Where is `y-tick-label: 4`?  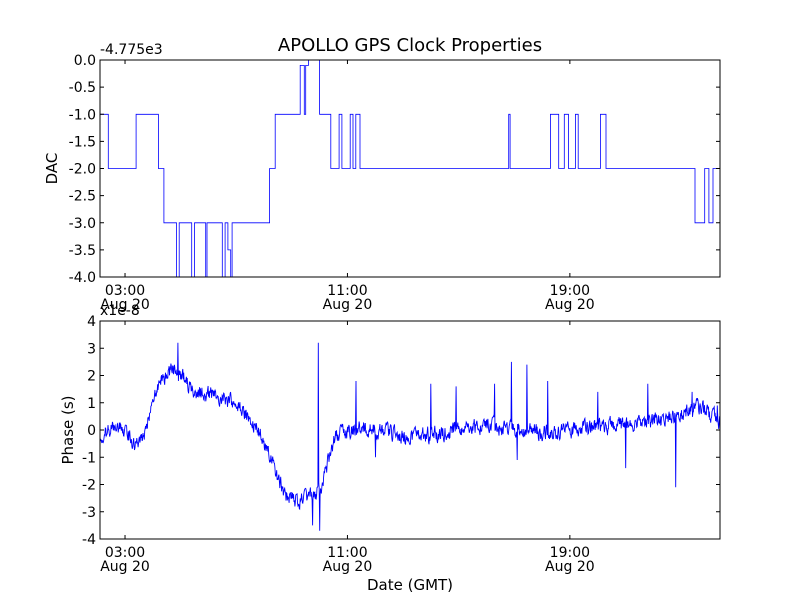
y-tick-label: 4 is located at coordinates (91, 322).